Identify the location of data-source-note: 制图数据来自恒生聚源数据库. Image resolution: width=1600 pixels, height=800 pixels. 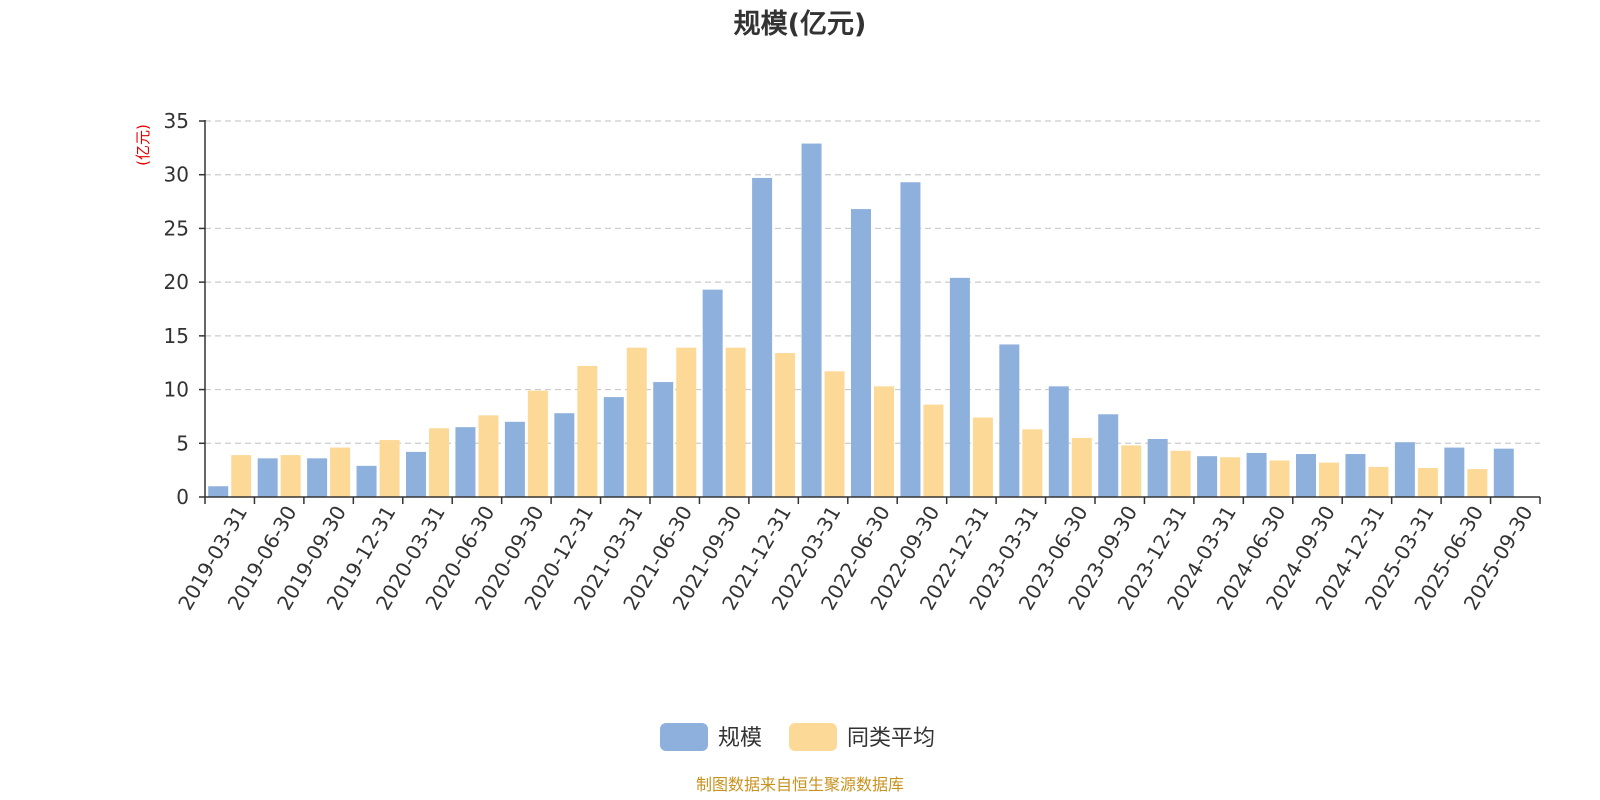
(800, 784).